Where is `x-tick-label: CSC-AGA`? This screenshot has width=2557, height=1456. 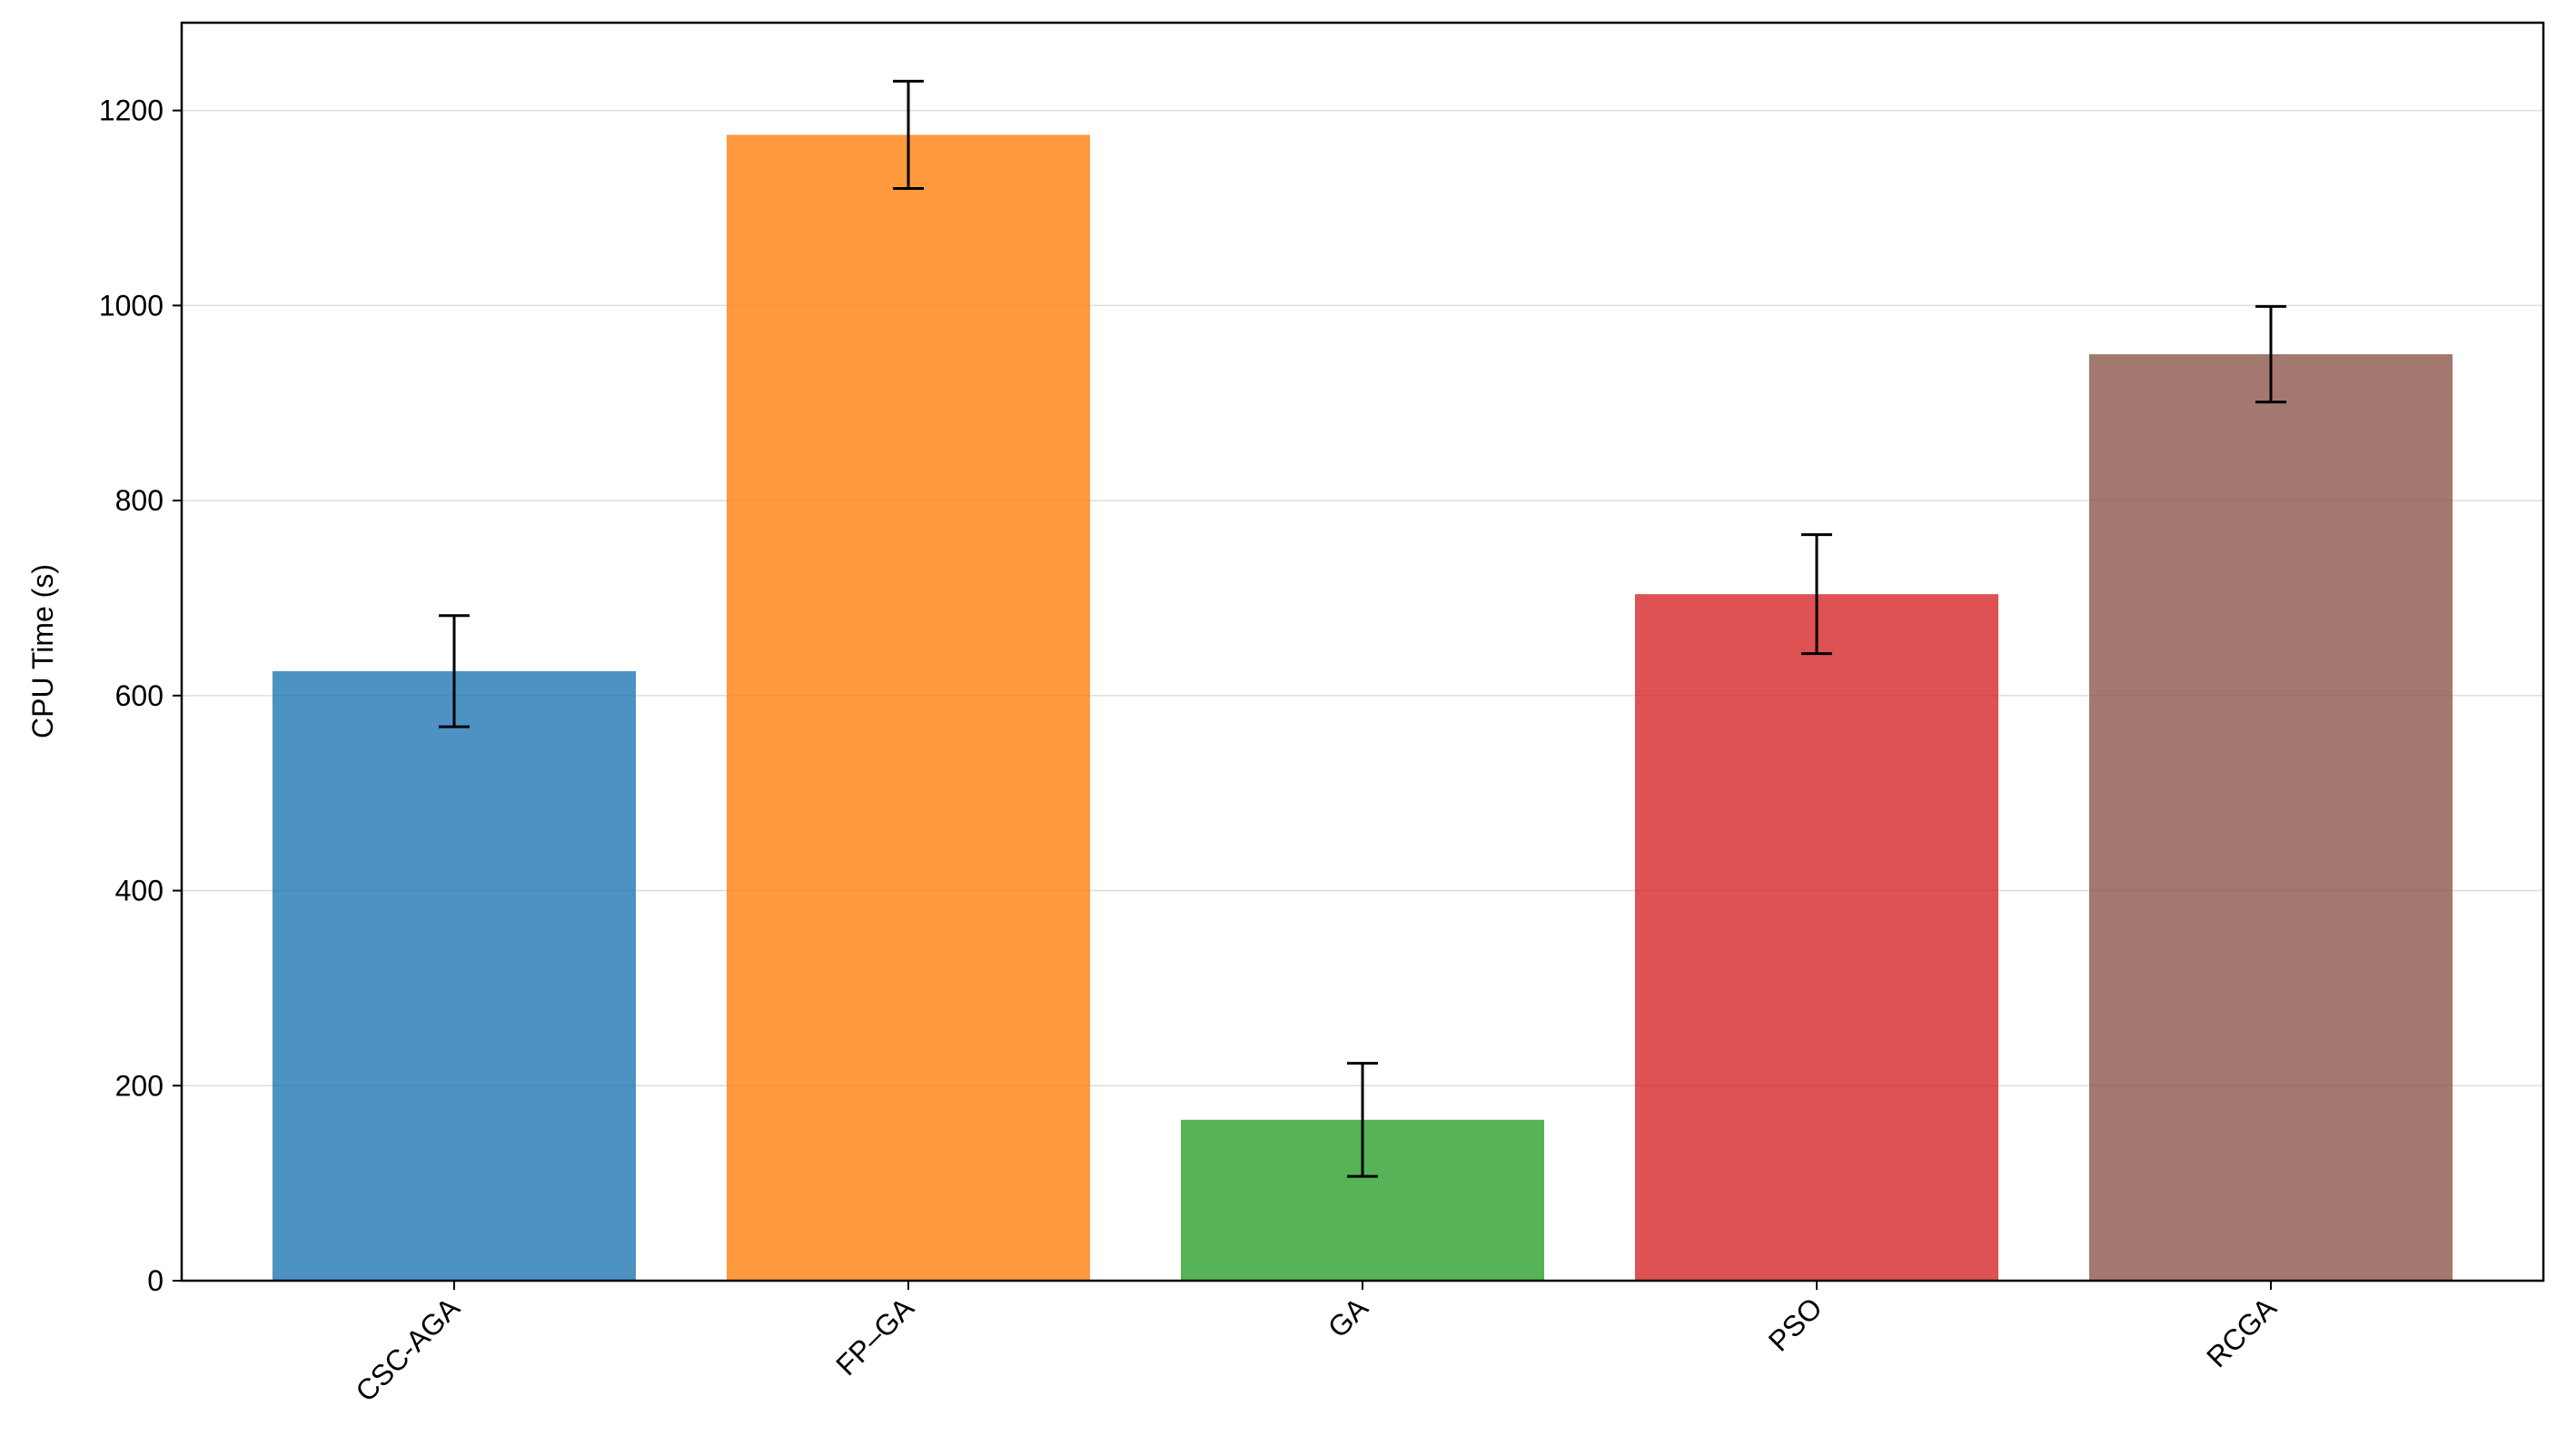
x-tick-label: CSC-AGA is located at coordinates (407, 1349).